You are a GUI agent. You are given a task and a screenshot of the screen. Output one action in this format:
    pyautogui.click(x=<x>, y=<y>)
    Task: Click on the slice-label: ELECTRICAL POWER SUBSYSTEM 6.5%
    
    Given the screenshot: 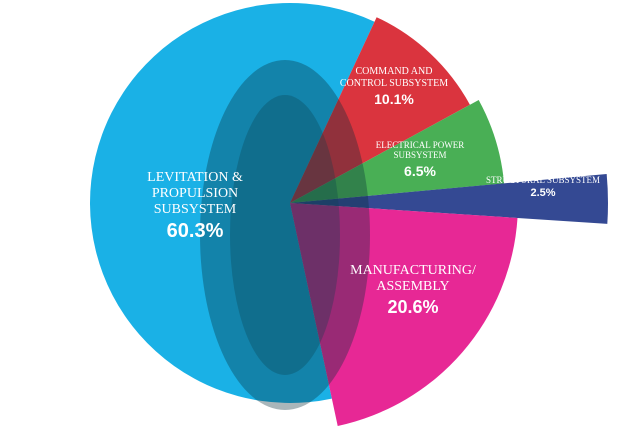 What is the action you would take?
    pyautogui.click(x=420, y=159)
    